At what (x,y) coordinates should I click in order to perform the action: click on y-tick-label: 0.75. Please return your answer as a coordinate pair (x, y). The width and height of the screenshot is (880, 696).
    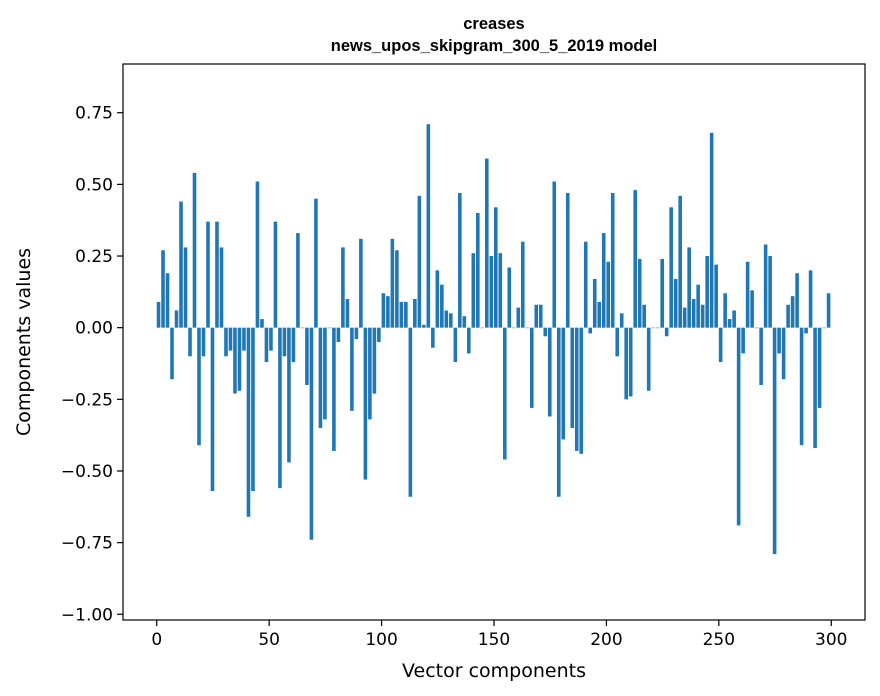
    Looking at the image, I should click on (94, 114).